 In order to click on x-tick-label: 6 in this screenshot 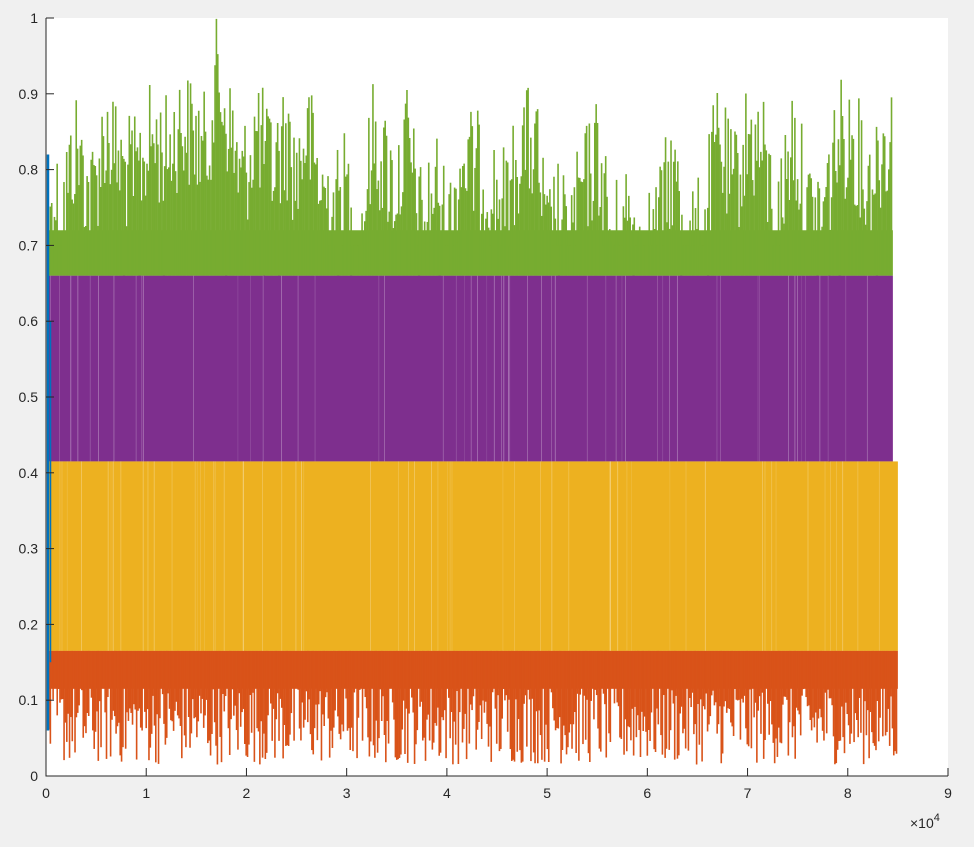, I will do `click(647, 793)`.